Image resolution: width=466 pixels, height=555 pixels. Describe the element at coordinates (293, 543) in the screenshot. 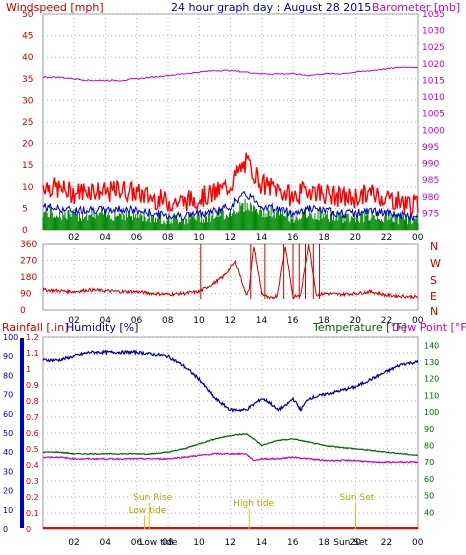

I see `x-tick-label-2-16: 16` at that location.